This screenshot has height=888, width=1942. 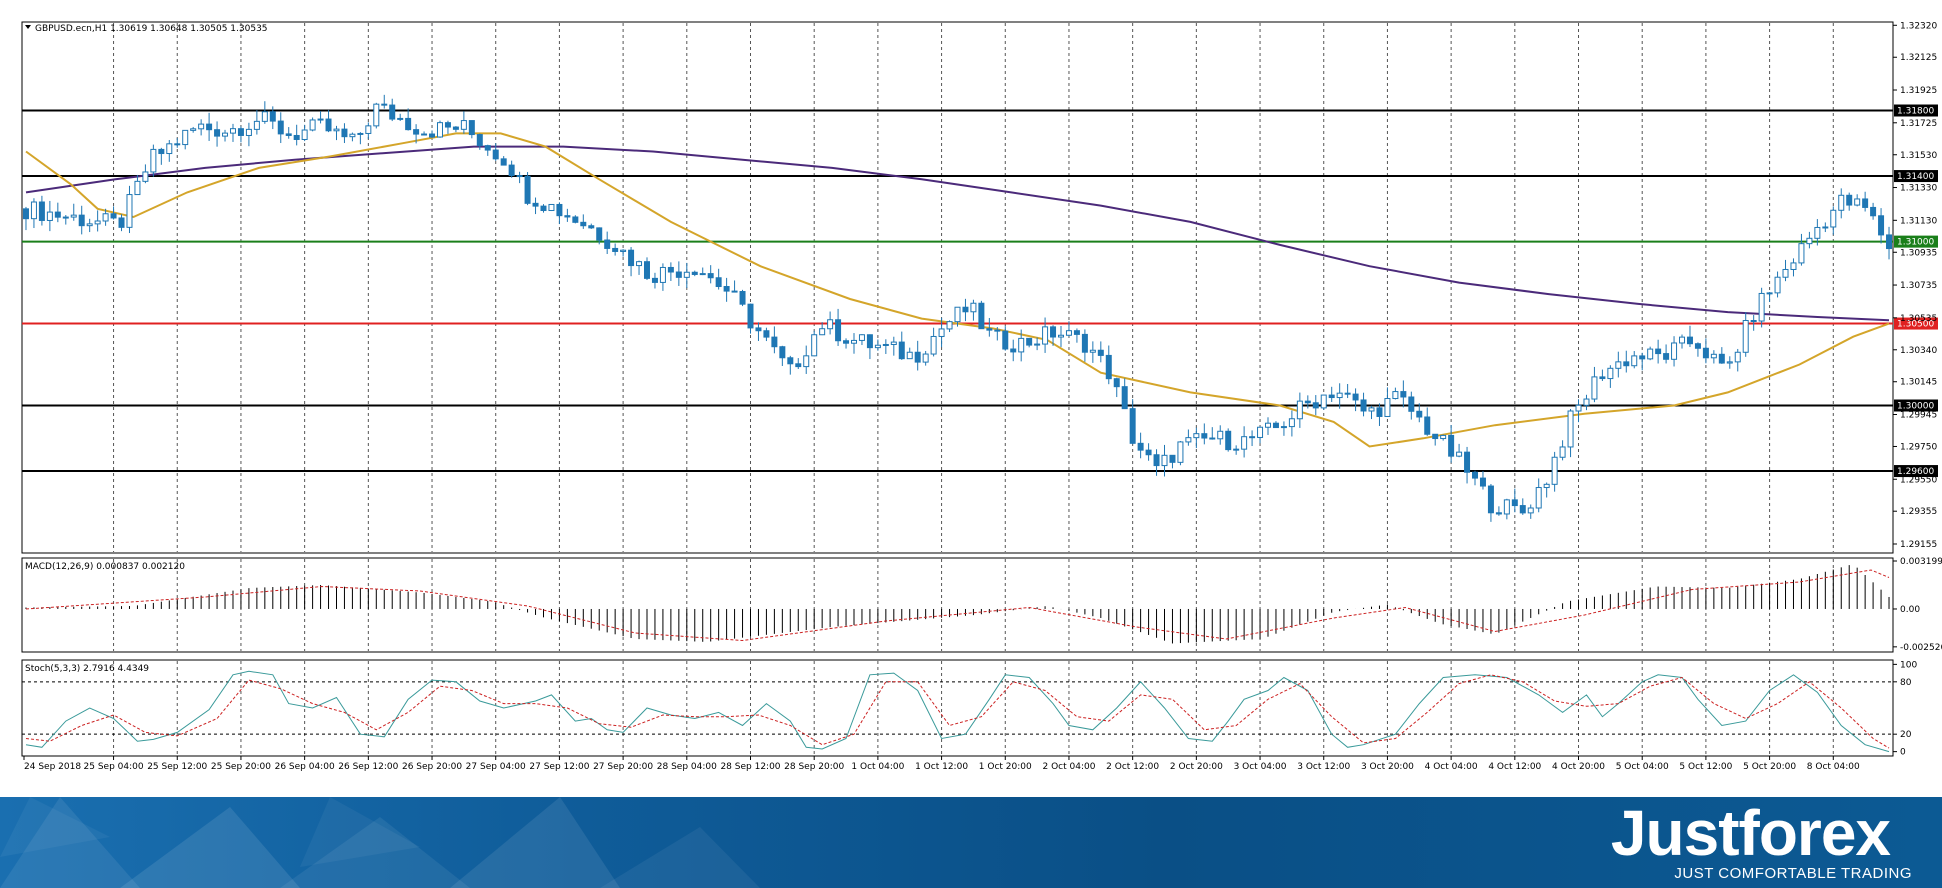 I want to click on level-label-bg-1.31400, so click(x=1916, y=176).